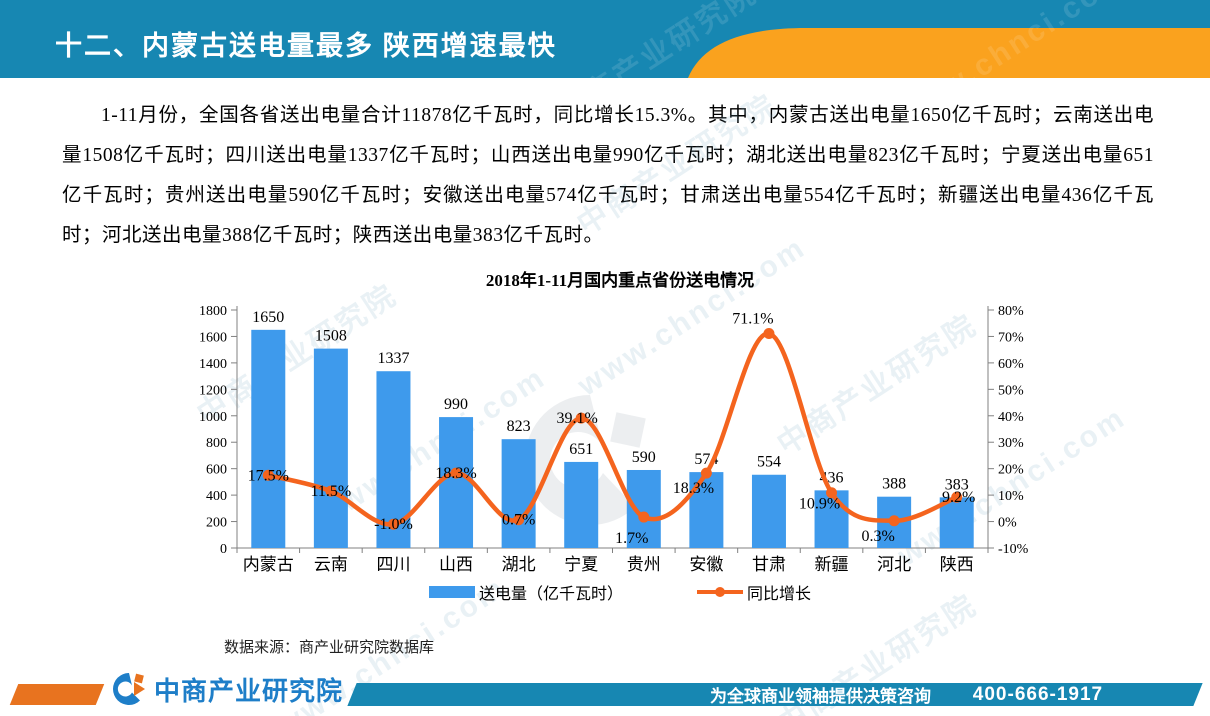  What do you see at coordinates (1011, 470) in the screenshot?
I see `svg-text: 20%` at bounding box center [1011, 470].